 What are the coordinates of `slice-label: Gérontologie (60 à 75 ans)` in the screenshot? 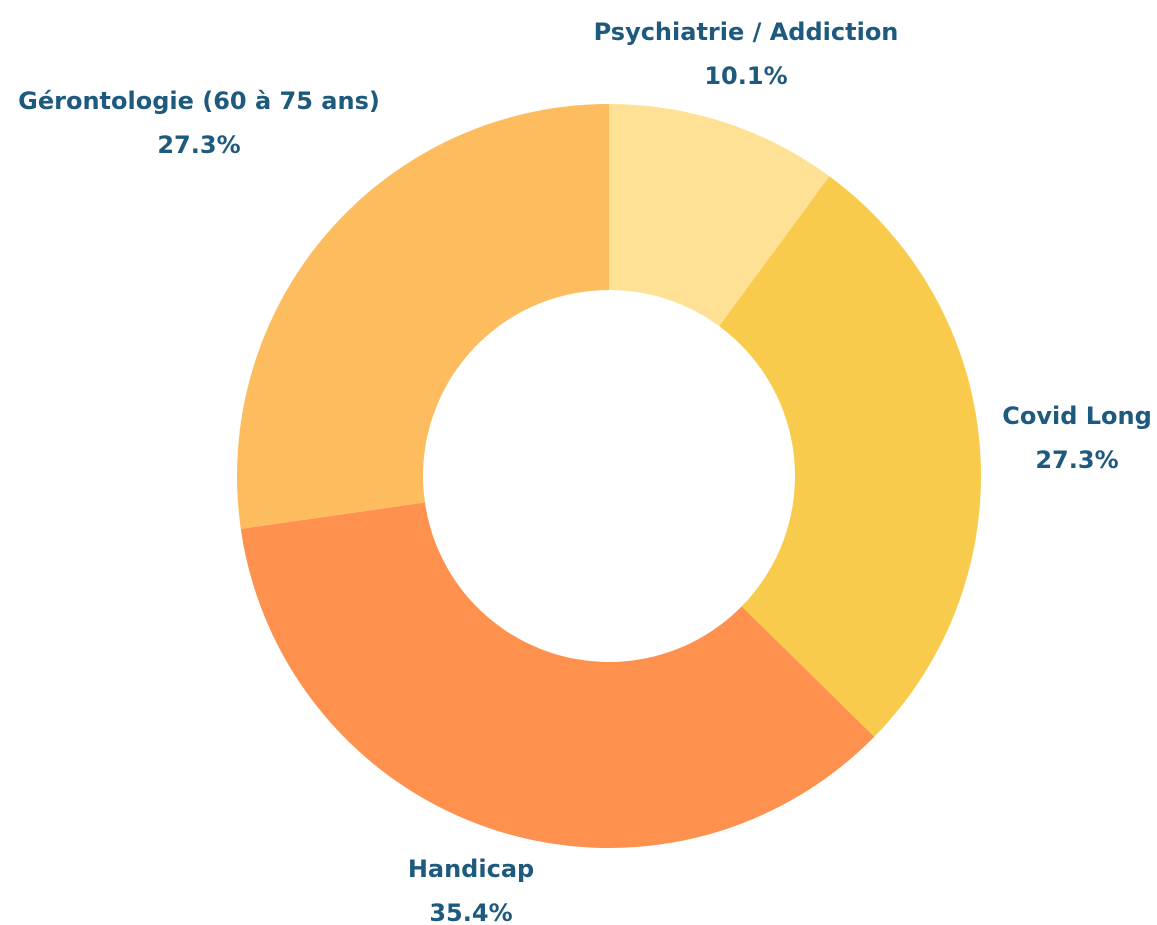 It's located at (199, 101).